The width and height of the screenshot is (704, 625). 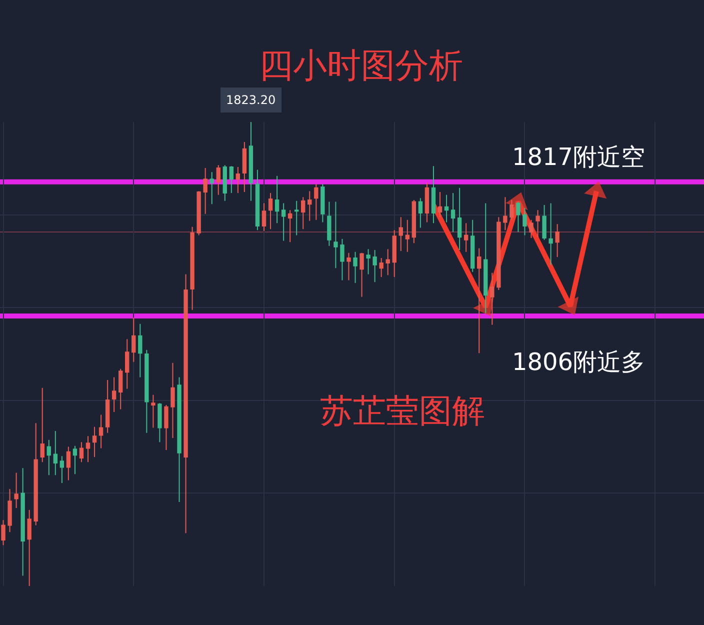 What do you see at coordinates (251, 100) in the screenshot?
I see `annotation: 1823.20` at bounding box center [251, 100].